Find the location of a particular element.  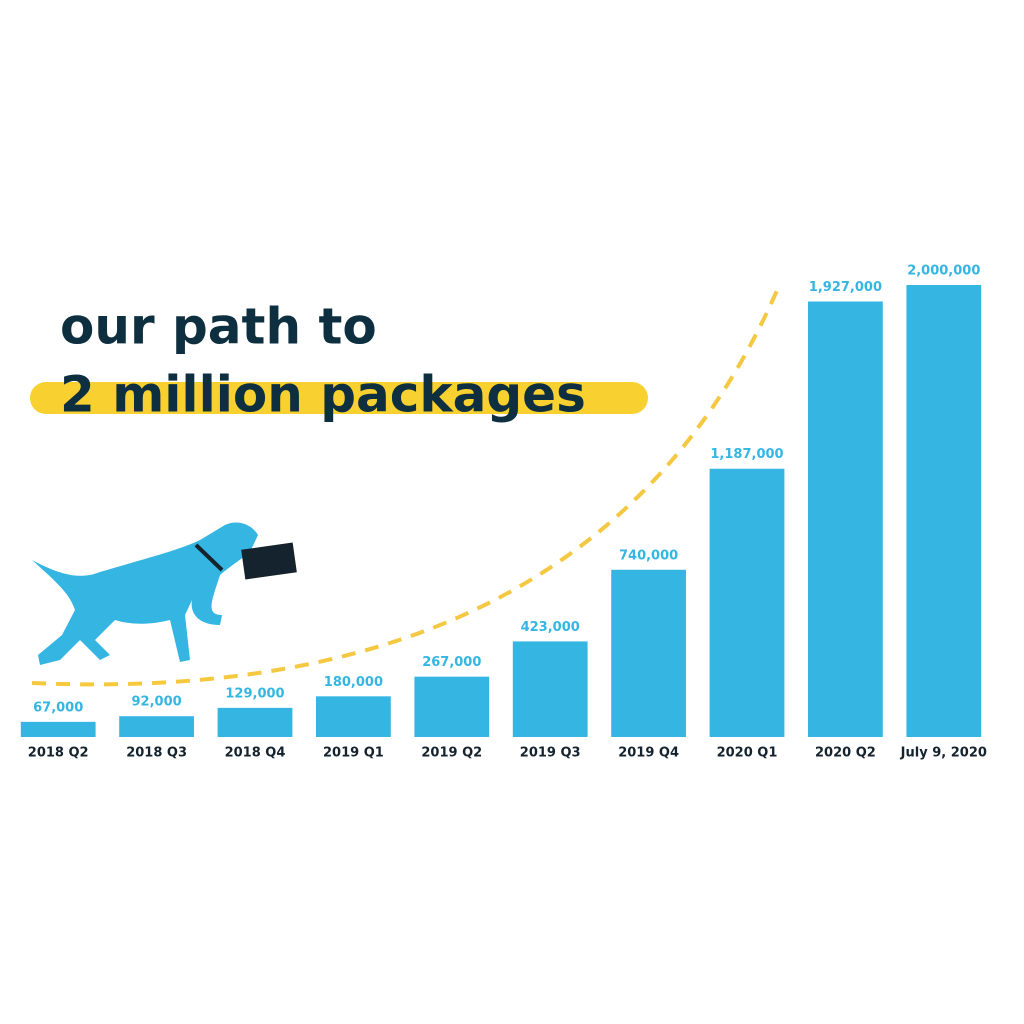

value-label: 129,000 is located at coordinates (254, 693).